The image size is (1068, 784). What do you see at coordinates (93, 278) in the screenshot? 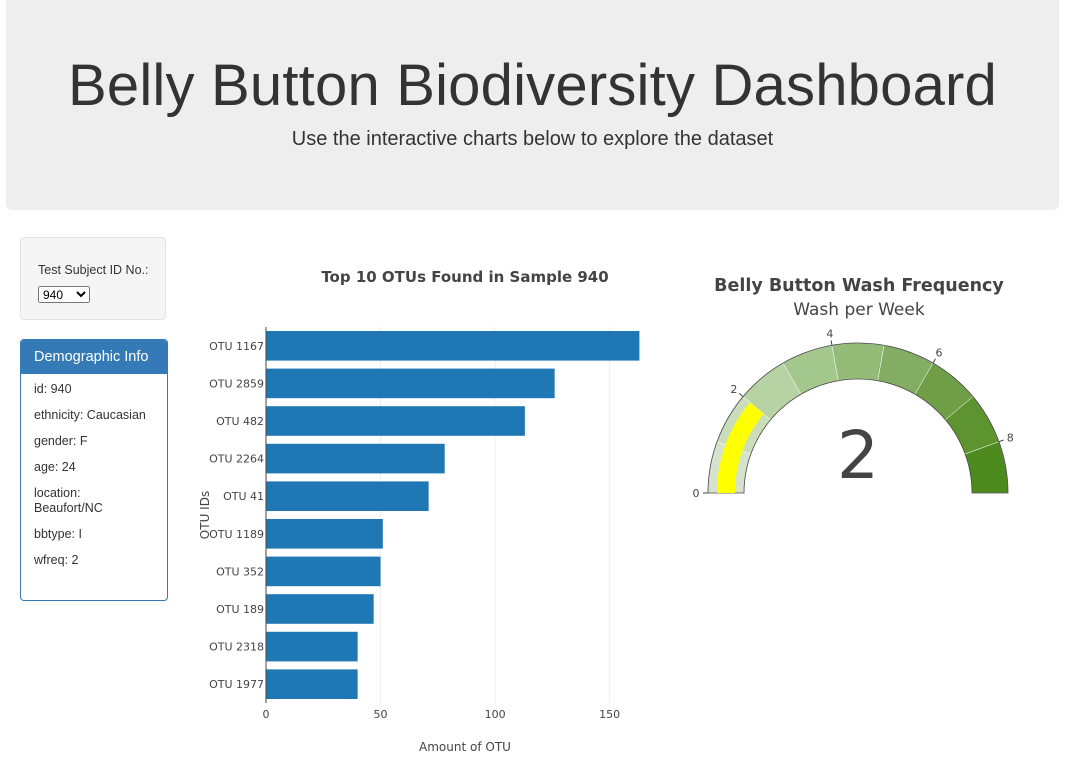
I see `subject-selector-well: Test Subject ID No.: 940` at bounding box center [93, 278].